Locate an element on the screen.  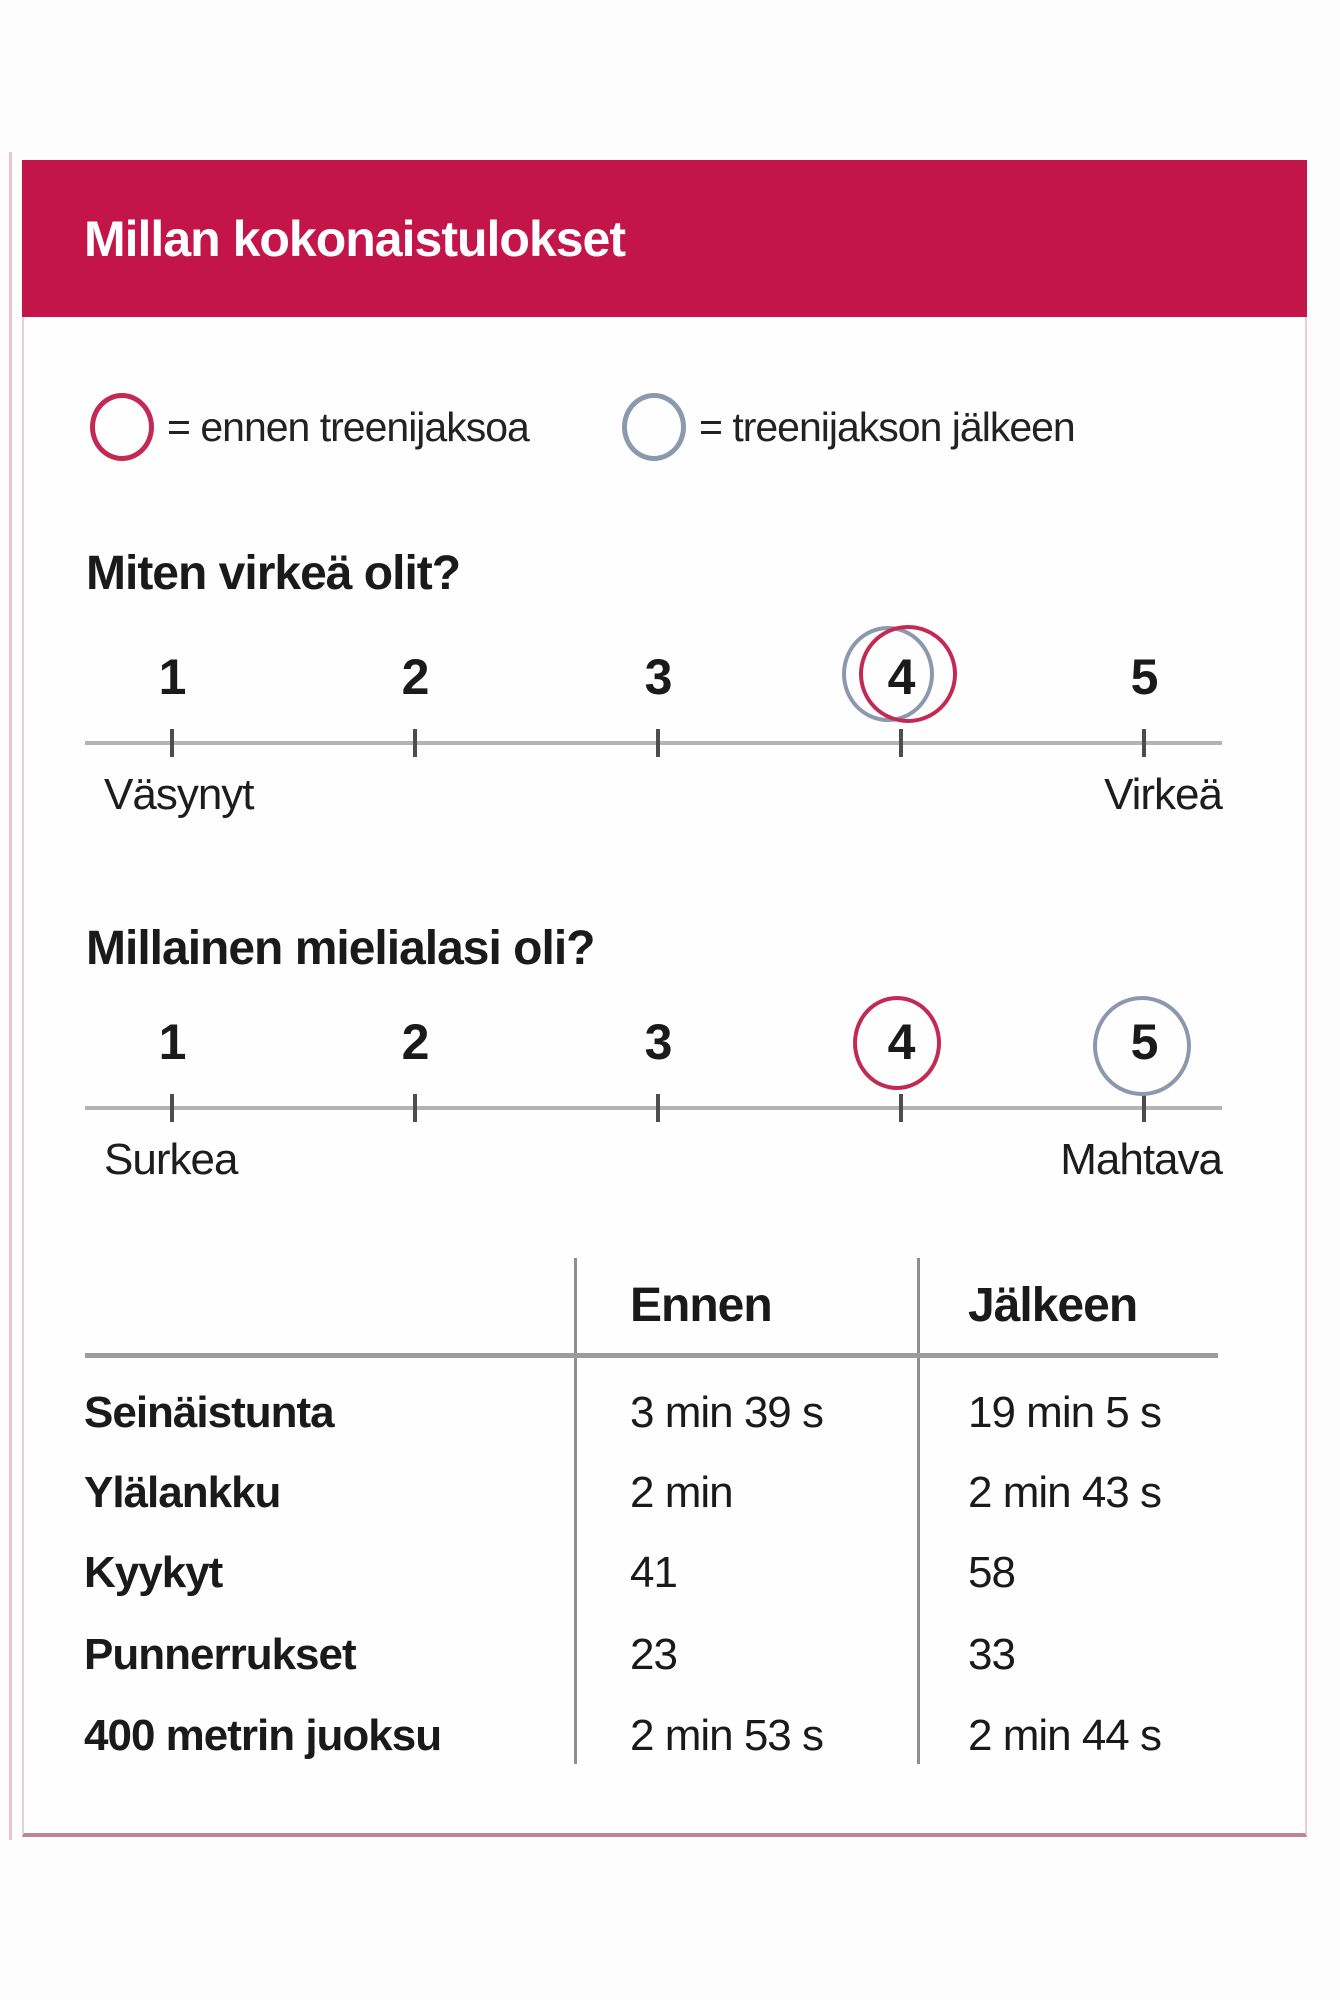
table-row-label: Kyykyt is located at coordinates (153, 1572).